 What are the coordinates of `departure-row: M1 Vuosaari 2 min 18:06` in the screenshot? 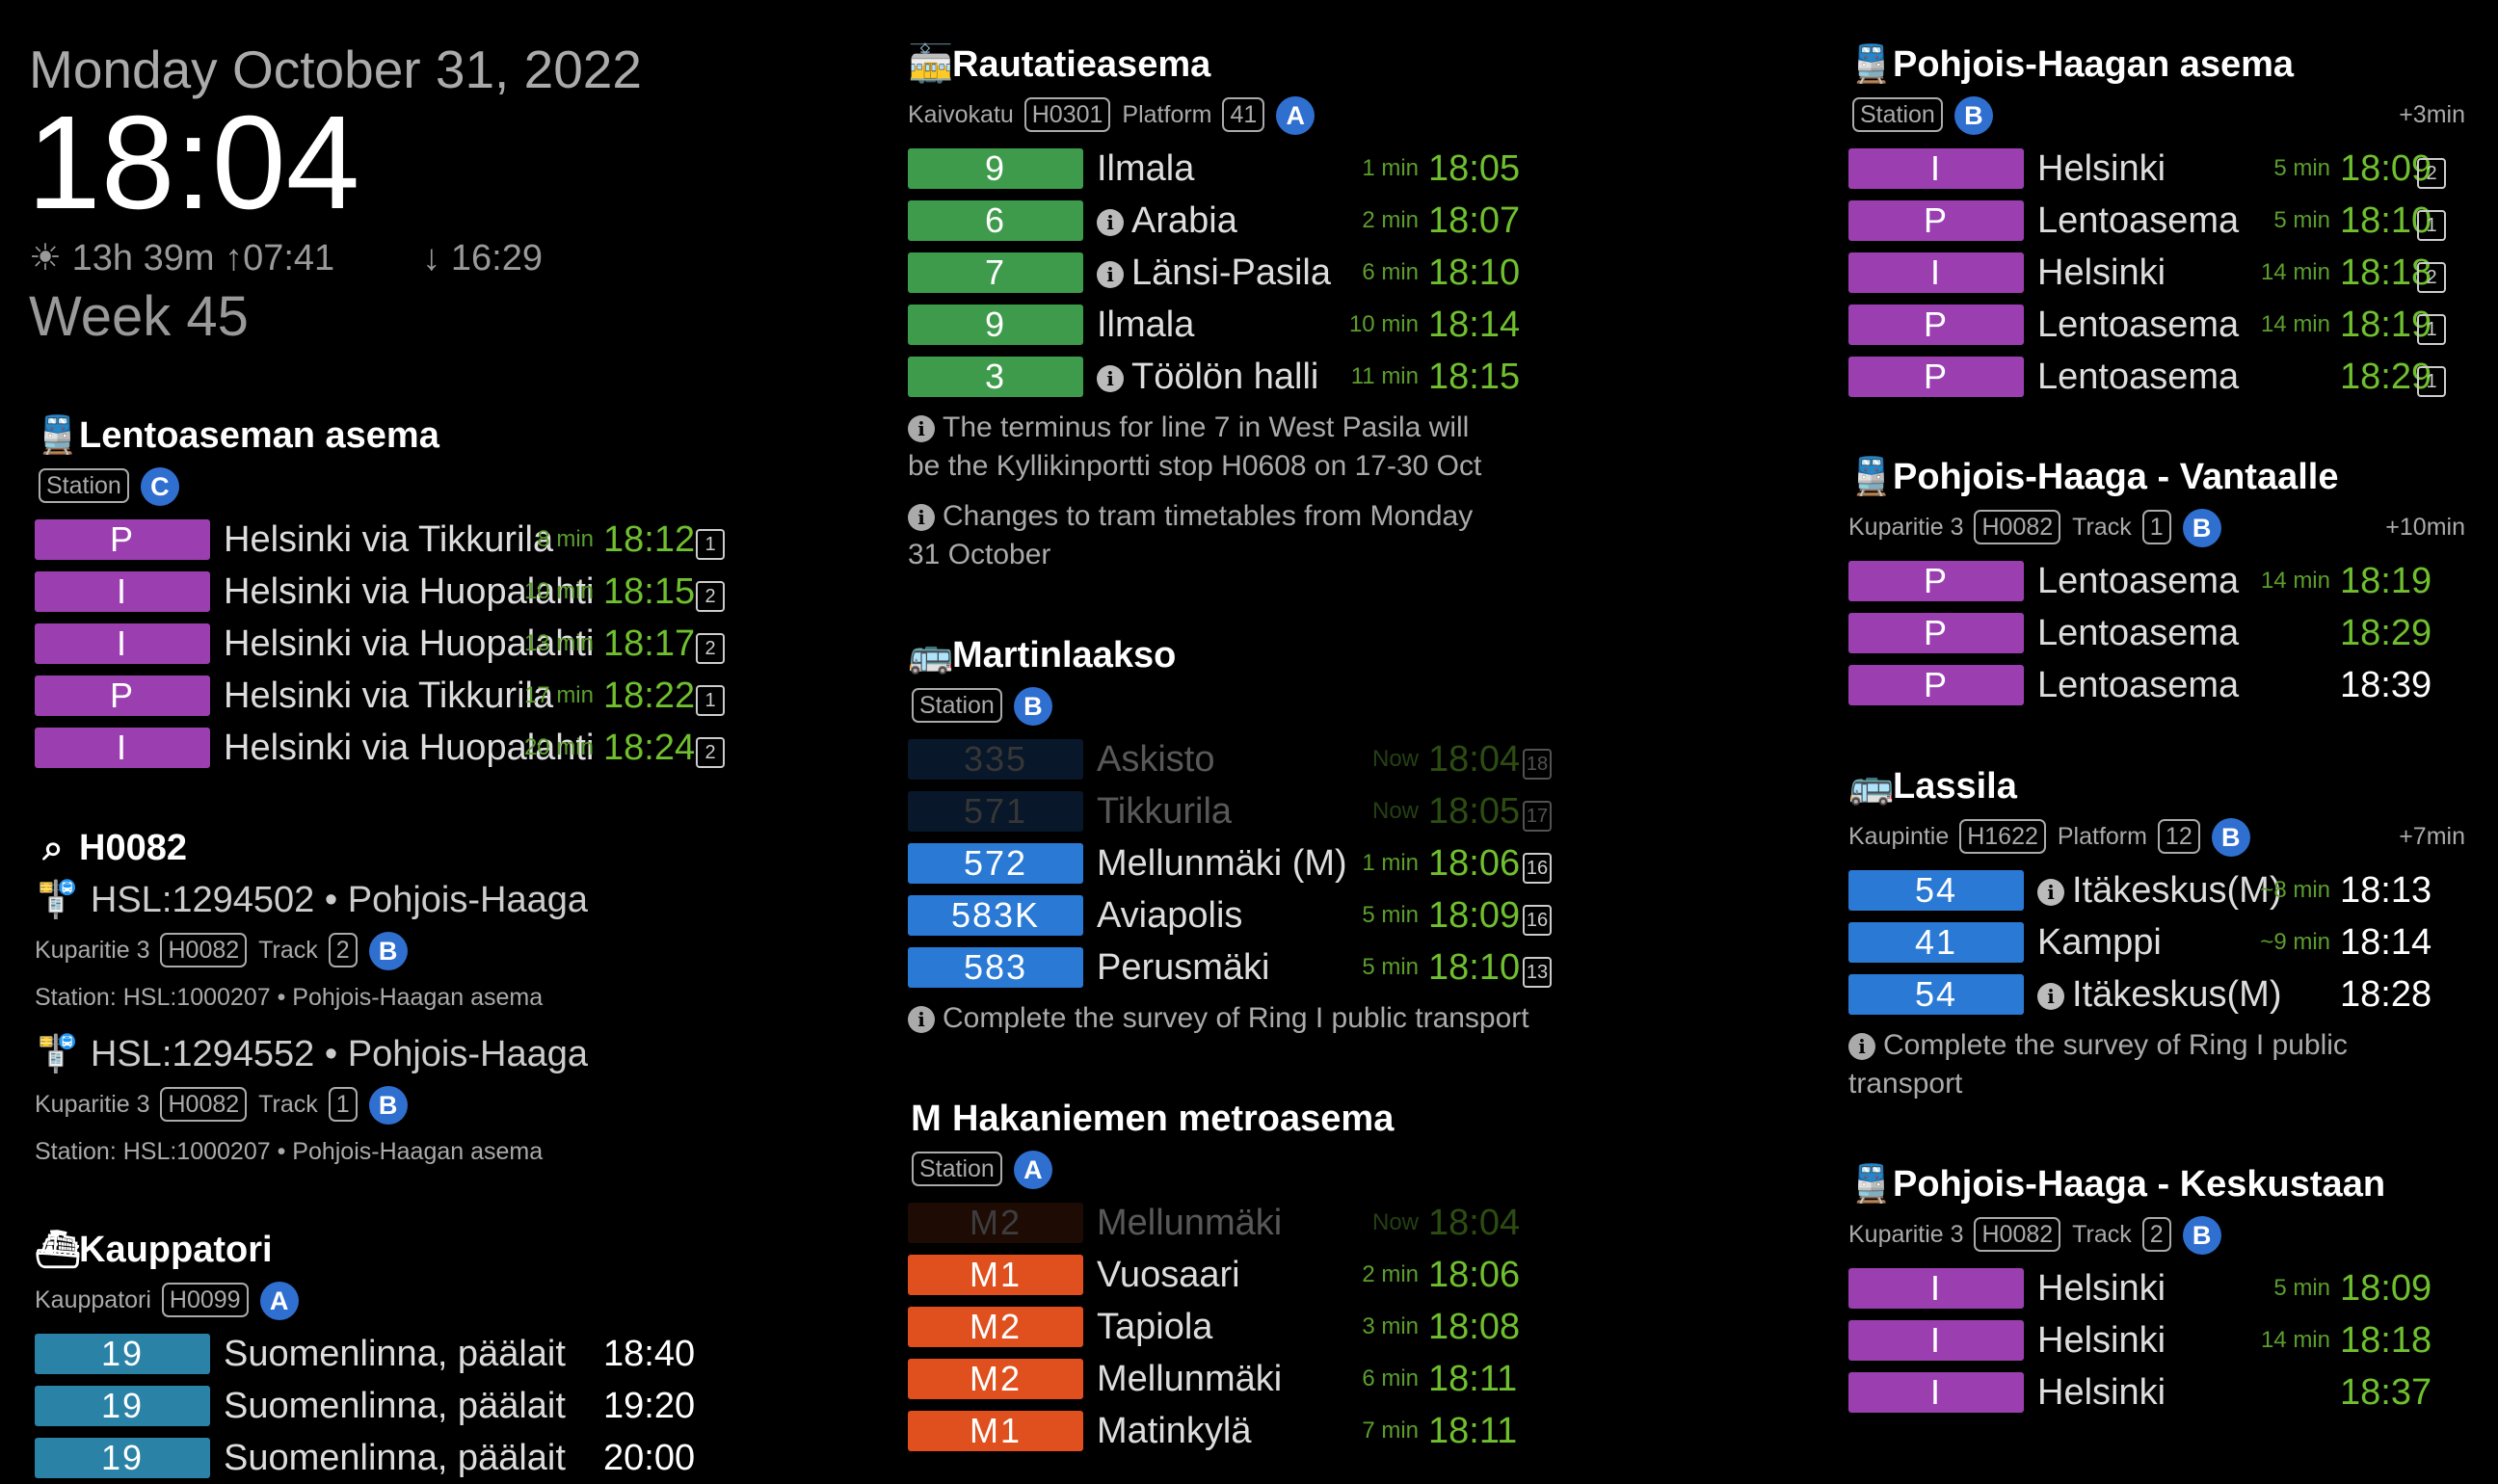 It's located at (1245, 1275).